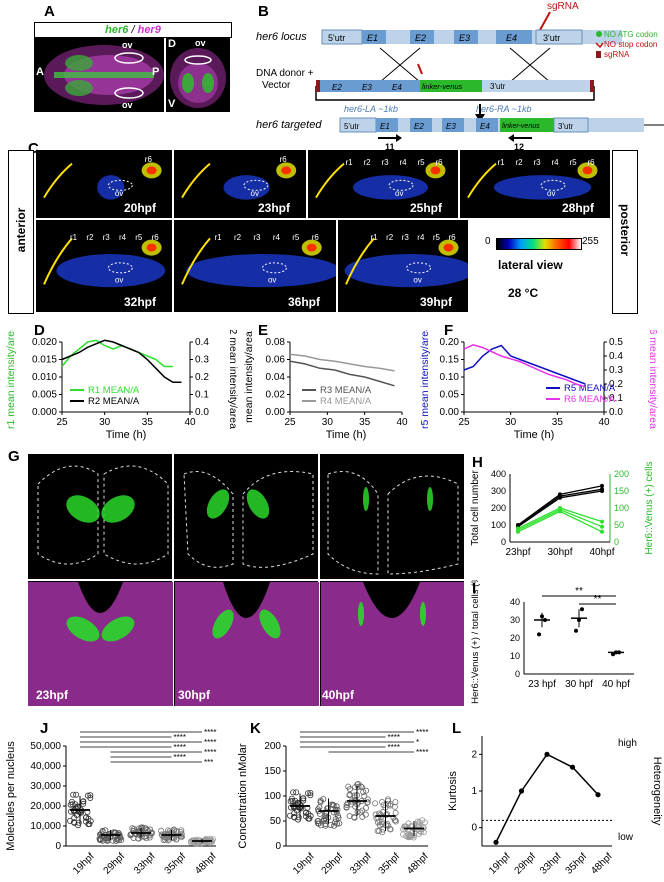 This screenshot has width=664, height=882. Describe the element at coordinates (352, 126) in the screenshot. I see `targeted-5utr: 5'utr` at that location.